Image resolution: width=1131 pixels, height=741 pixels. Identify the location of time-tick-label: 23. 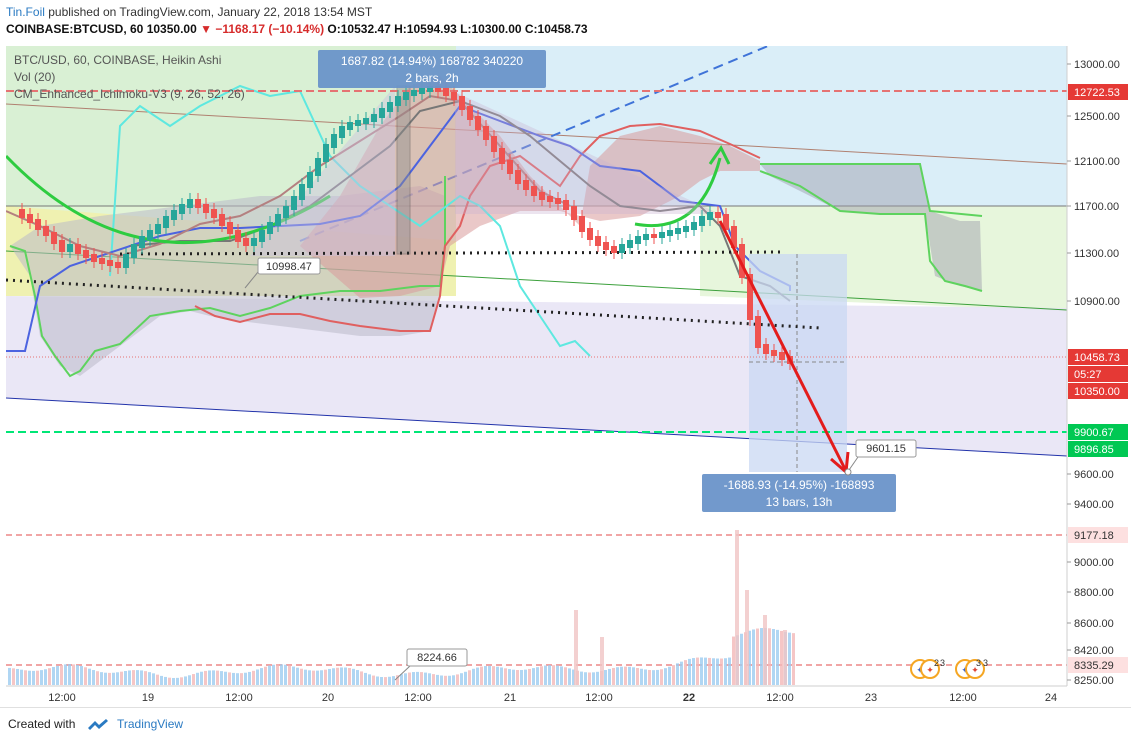
(871, 698).